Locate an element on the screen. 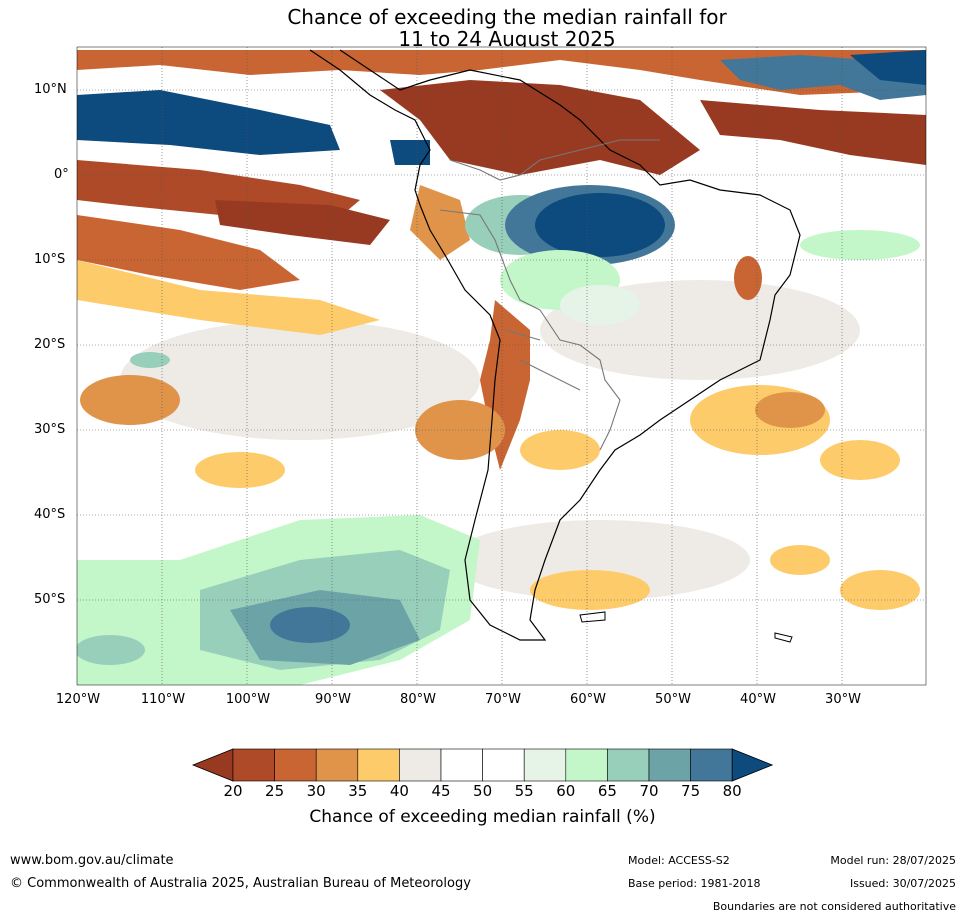 The height and width of the screenshot is (919, 965). footer-issued: Issued: 30/07/2025 is located at coordinates (902, 883).